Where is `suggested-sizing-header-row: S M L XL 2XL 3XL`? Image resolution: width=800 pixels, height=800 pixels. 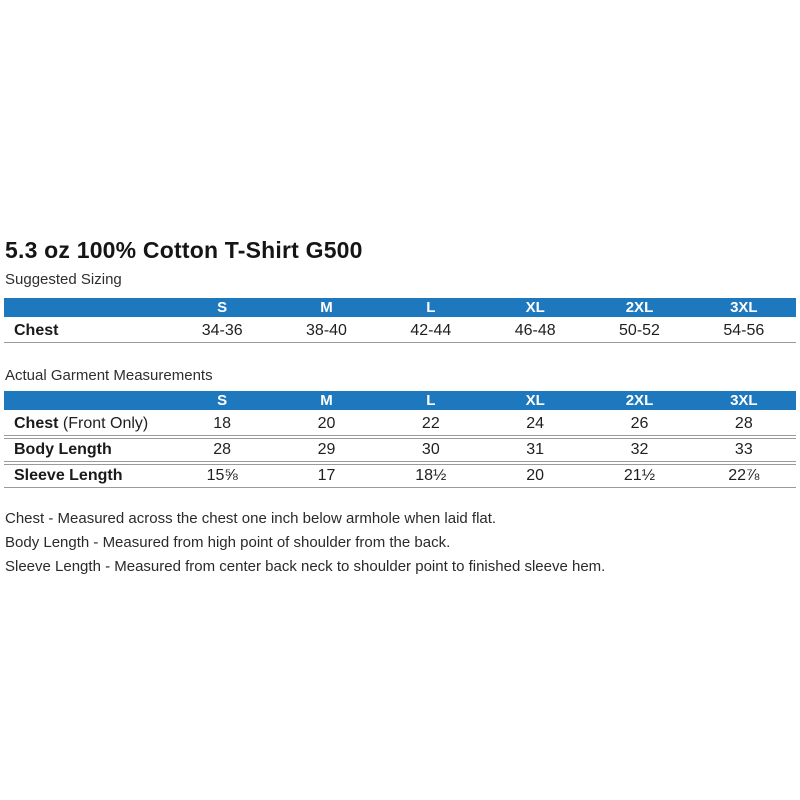
suggested-sizing-header-row: S M L XL 2XL 3XL is located at coordinates (400, 307).